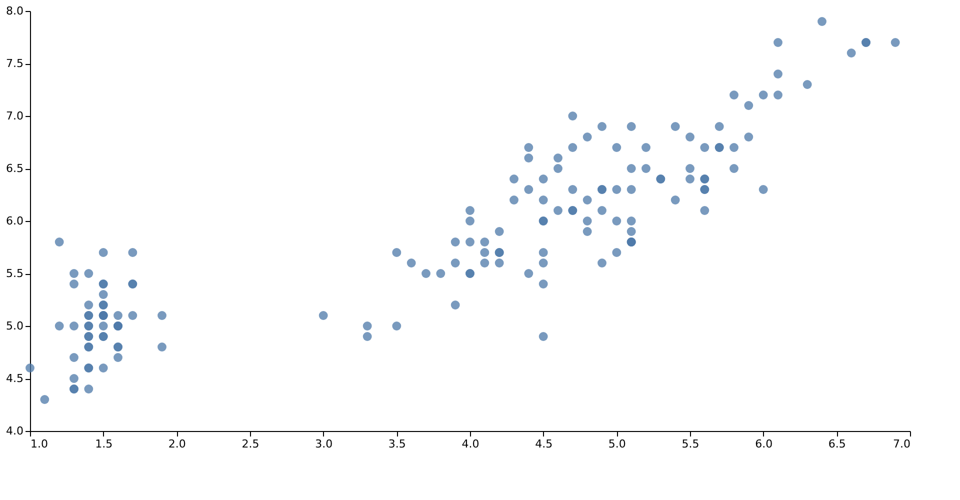 The height and width of the screenshot is (500, 960). Describe the element at coordinates (15, 63) in the screenshot. I see `y-tick-label: 7.5` at that location.